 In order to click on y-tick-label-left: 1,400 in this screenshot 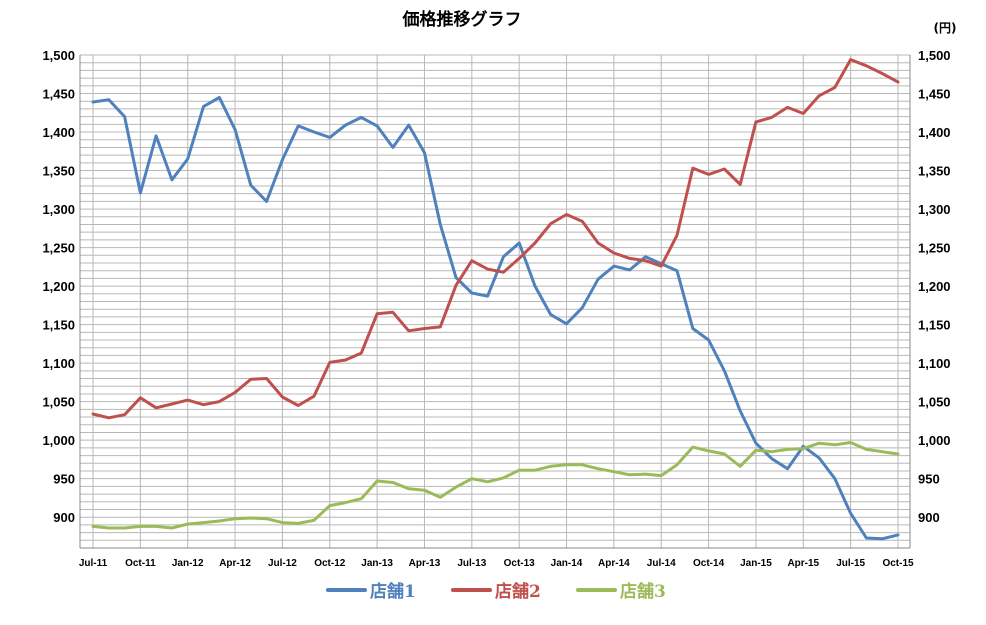, I will do `click(58, 132)`.